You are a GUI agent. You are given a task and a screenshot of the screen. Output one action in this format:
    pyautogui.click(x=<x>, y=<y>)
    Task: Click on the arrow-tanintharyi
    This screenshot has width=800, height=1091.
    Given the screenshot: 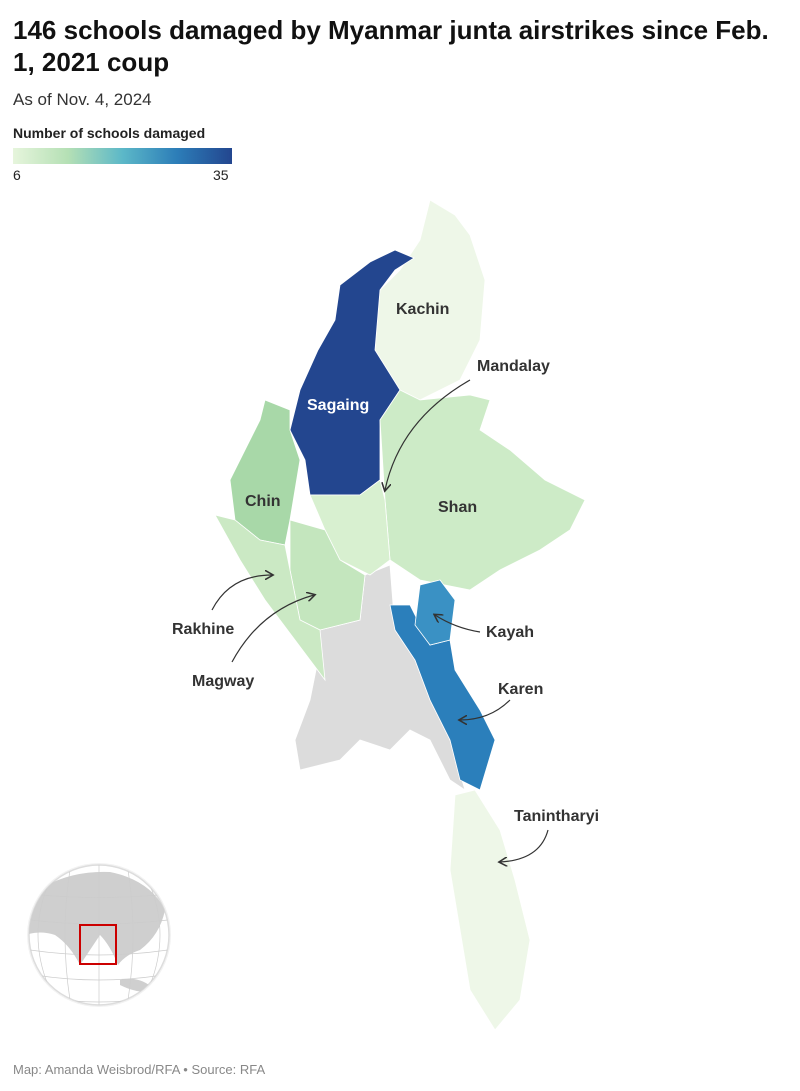 What is the action you would take?
    pyautogui.click(x=524, y=845)
    